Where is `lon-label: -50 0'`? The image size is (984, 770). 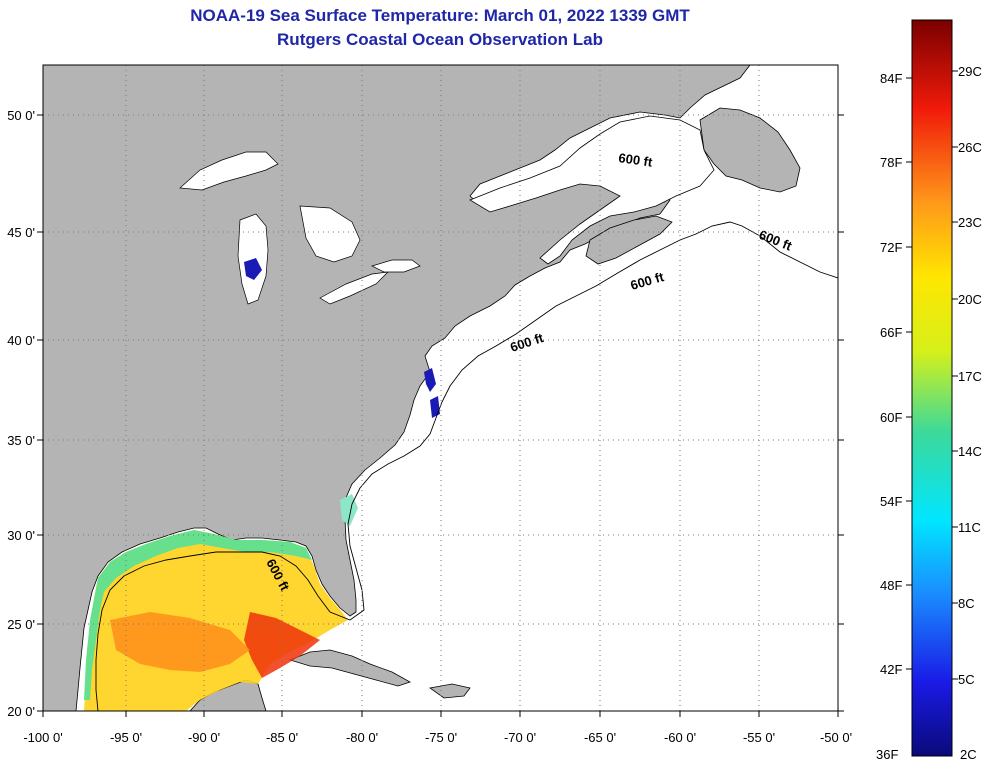
lon-label: -50 0' is located at coordinates (836, 737).